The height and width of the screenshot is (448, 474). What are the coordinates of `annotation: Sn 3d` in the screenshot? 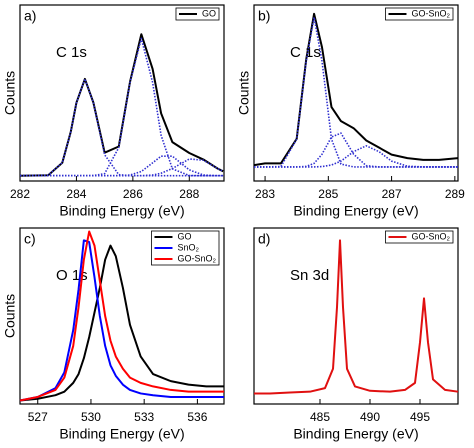 It's located at (309, 275).